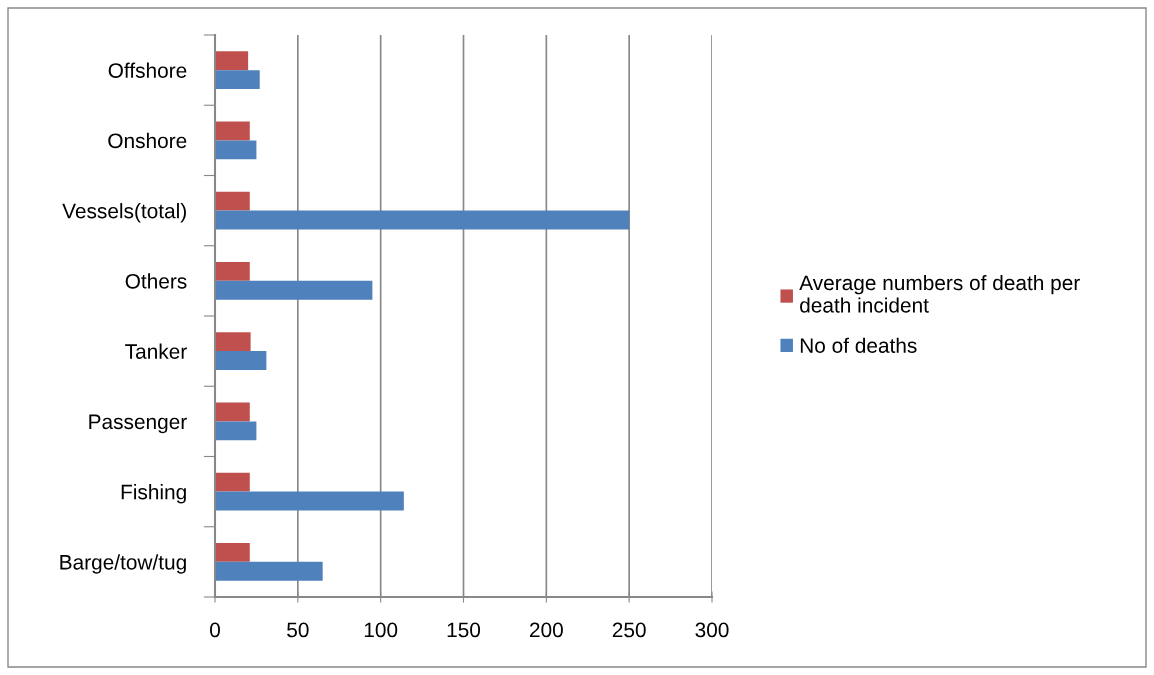 This screenshot has height=675, width=1154. I want to click on x-tick-label: 100, so click(381, 630).